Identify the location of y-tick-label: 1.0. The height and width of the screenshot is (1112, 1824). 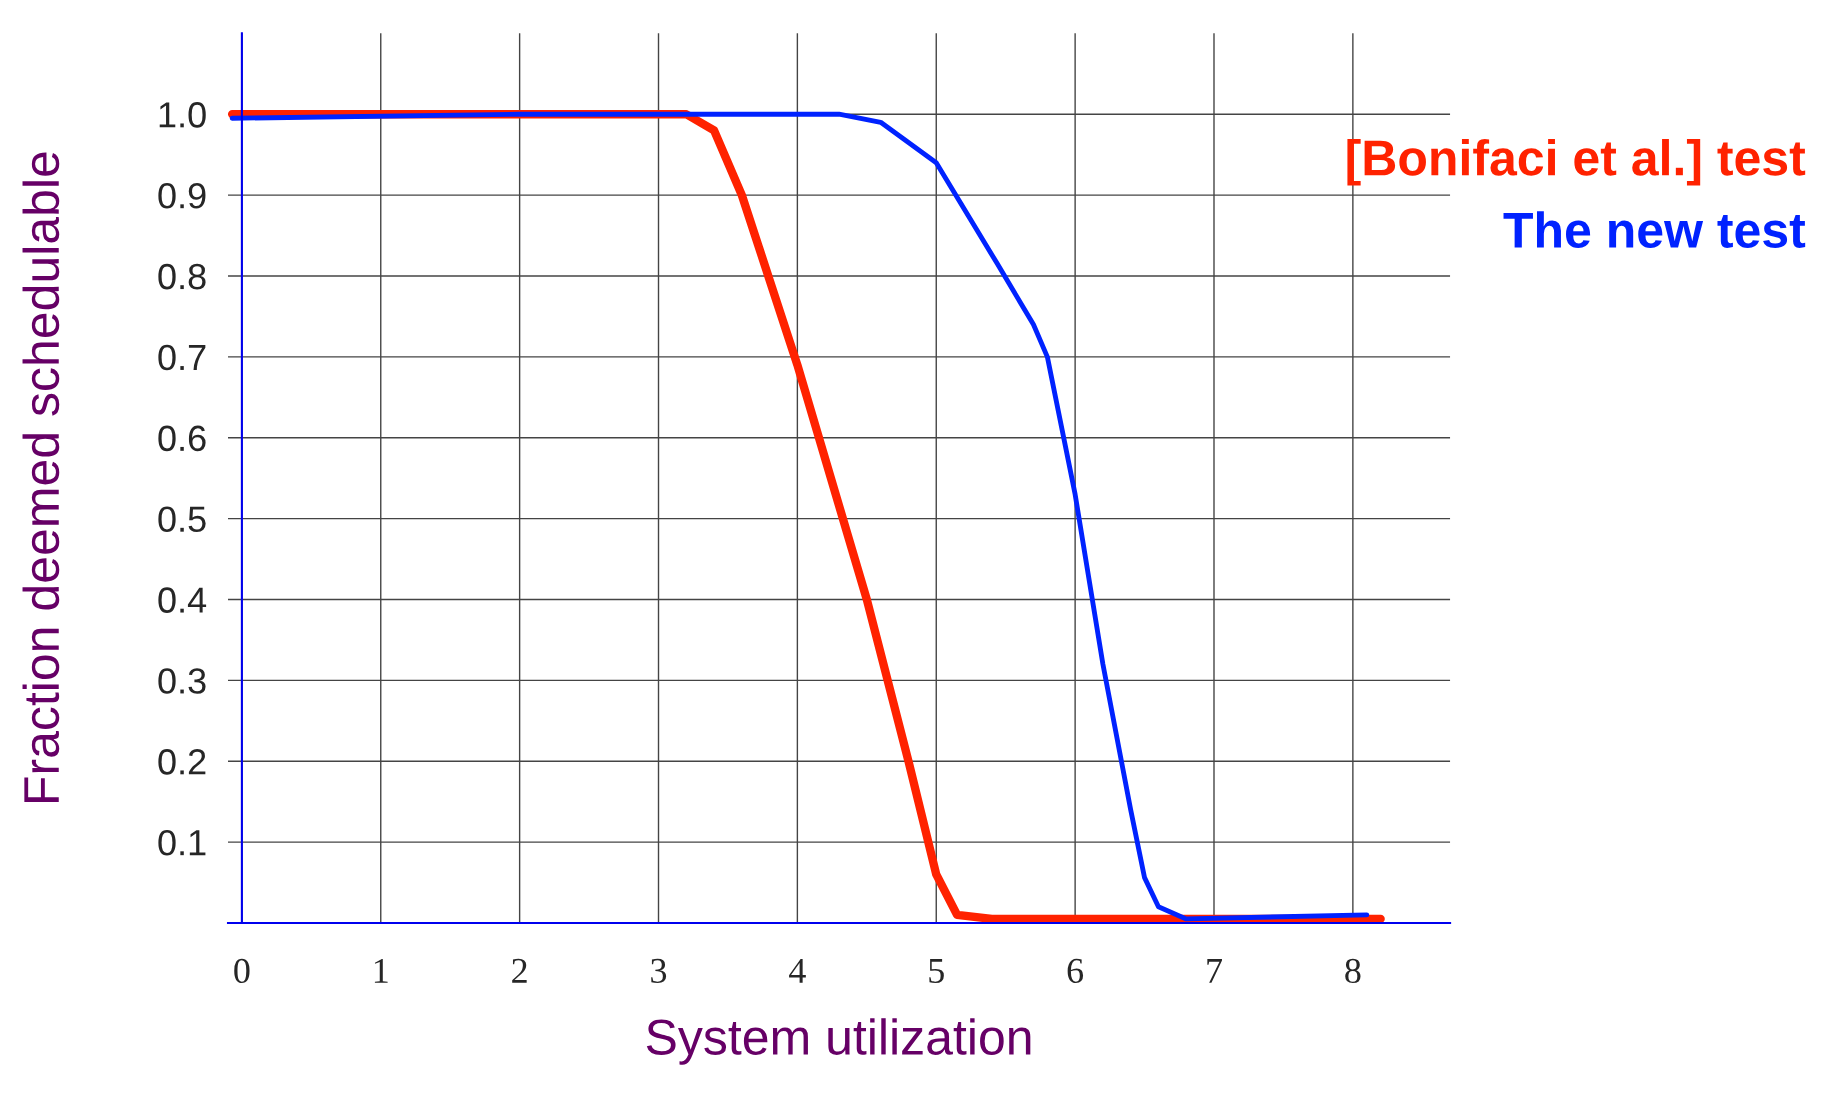
(182, 115).